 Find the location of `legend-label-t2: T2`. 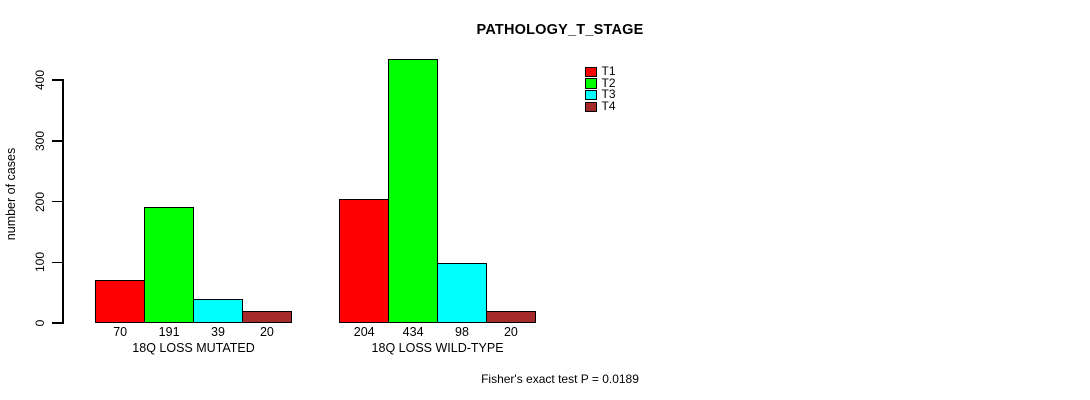

legend-label-t2: T2 is located at coordinates (608, 82).